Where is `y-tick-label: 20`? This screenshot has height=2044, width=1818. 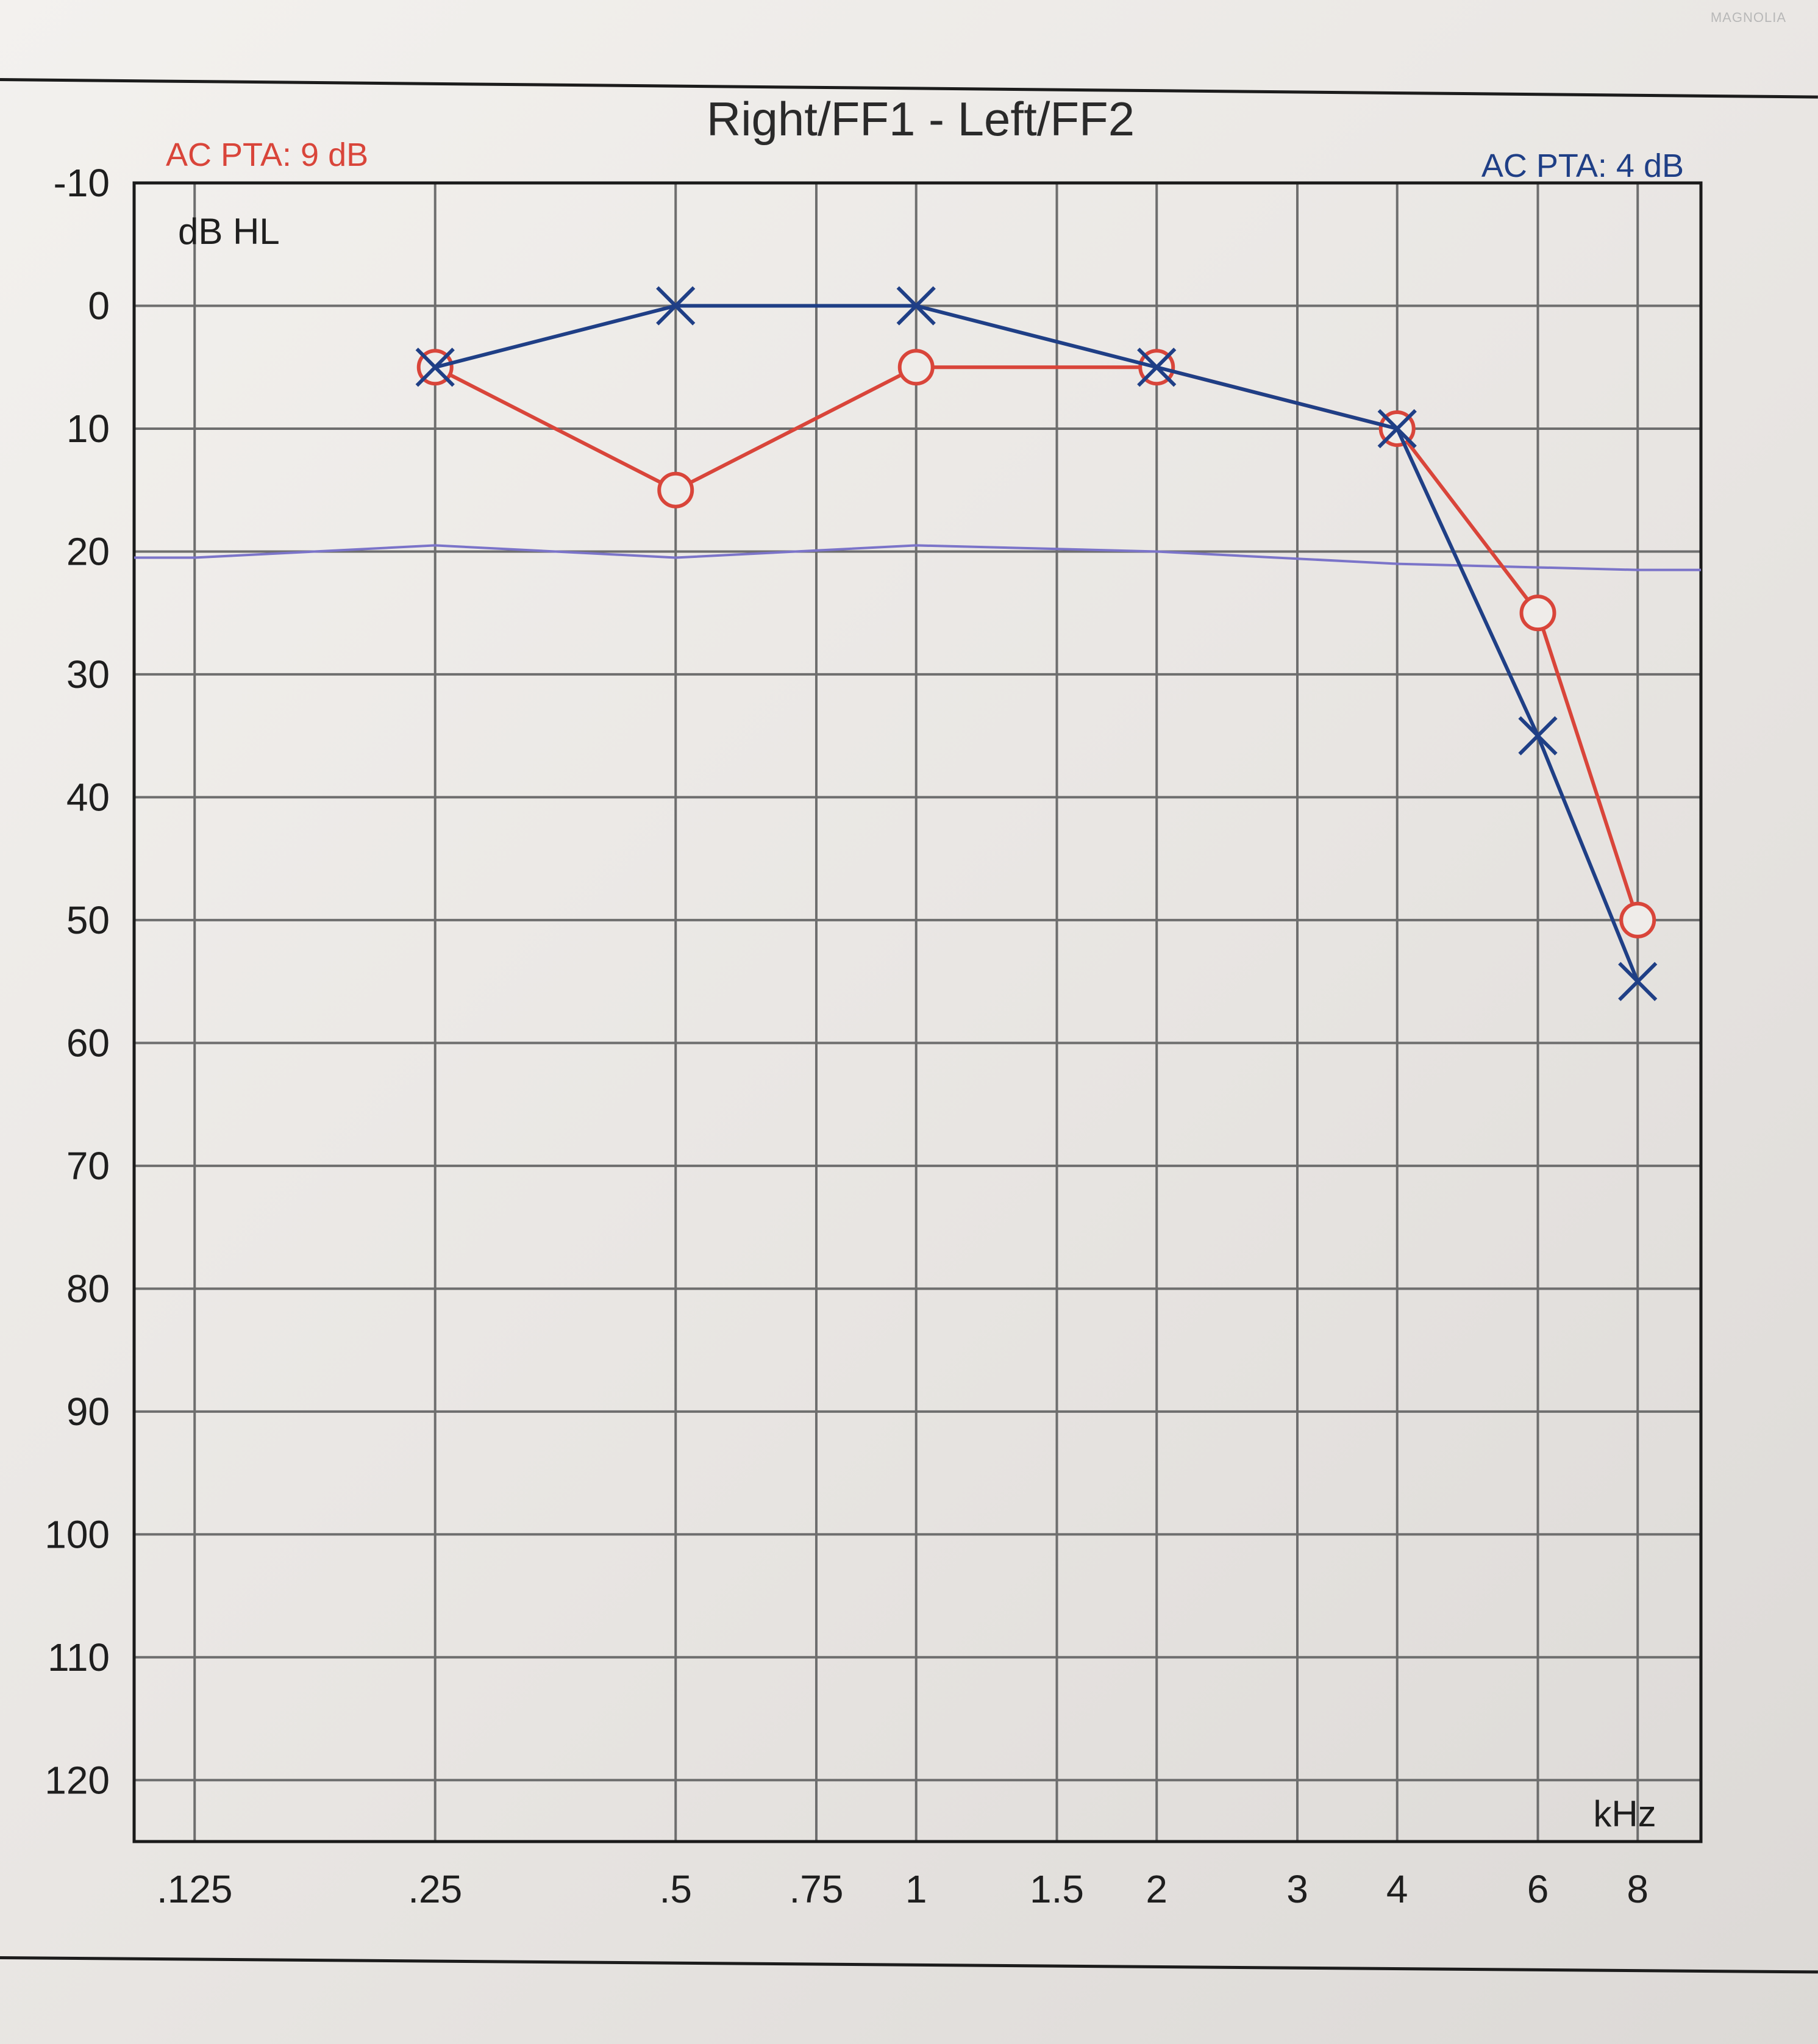
y-tick-label: 20 is located at coordinates (88, 551).